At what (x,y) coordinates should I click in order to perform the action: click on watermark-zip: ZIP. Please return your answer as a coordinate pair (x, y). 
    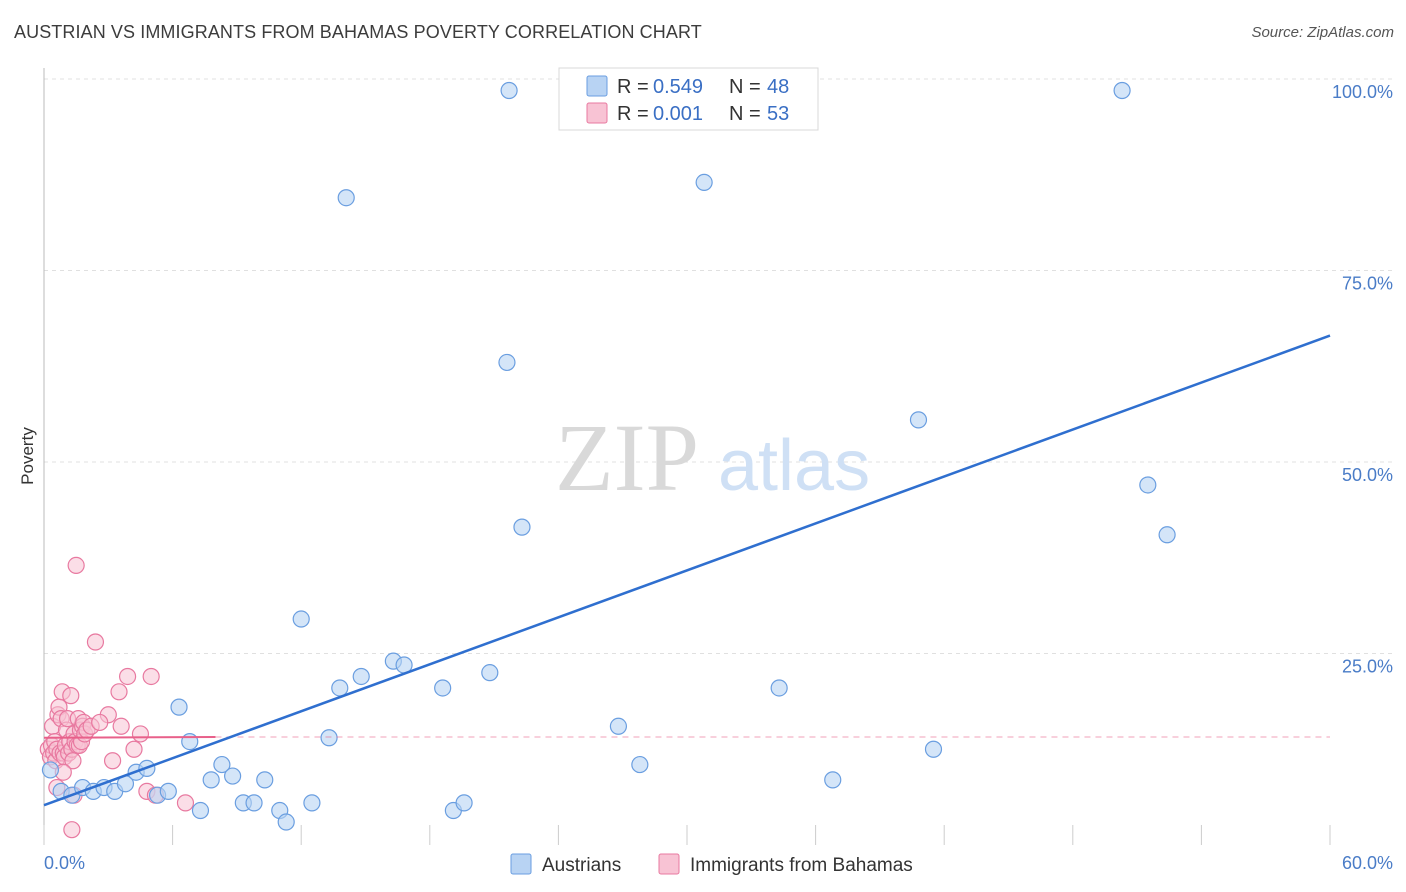
    Looking at the image, I should click on (627, 457).